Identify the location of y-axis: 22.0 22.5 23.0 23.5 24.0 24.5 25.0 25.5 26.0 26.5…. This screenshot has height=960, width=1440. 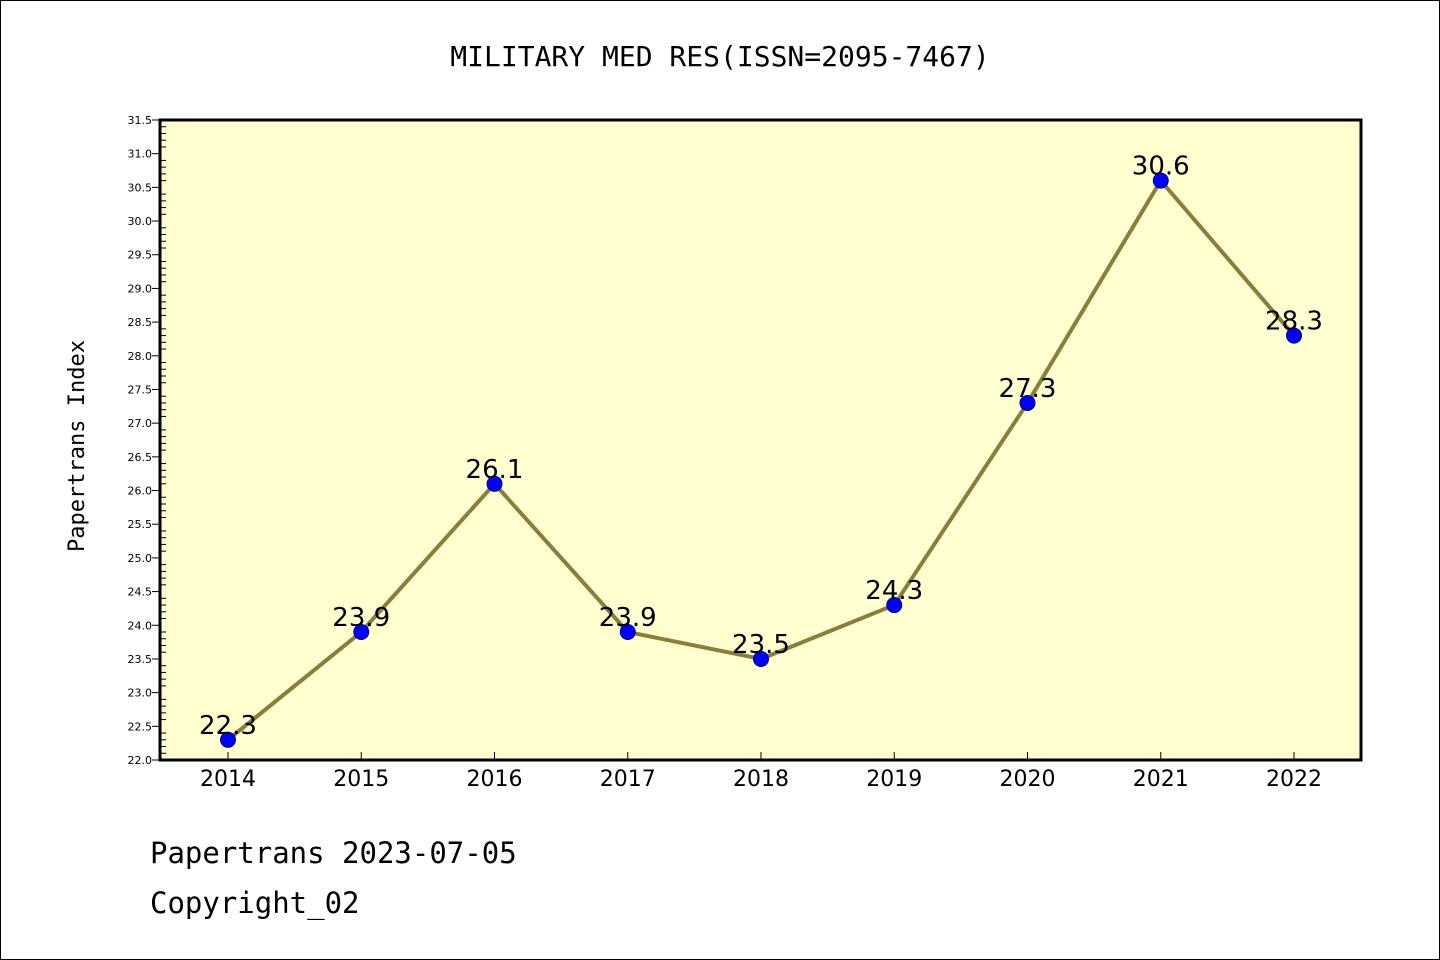
(147, 440).